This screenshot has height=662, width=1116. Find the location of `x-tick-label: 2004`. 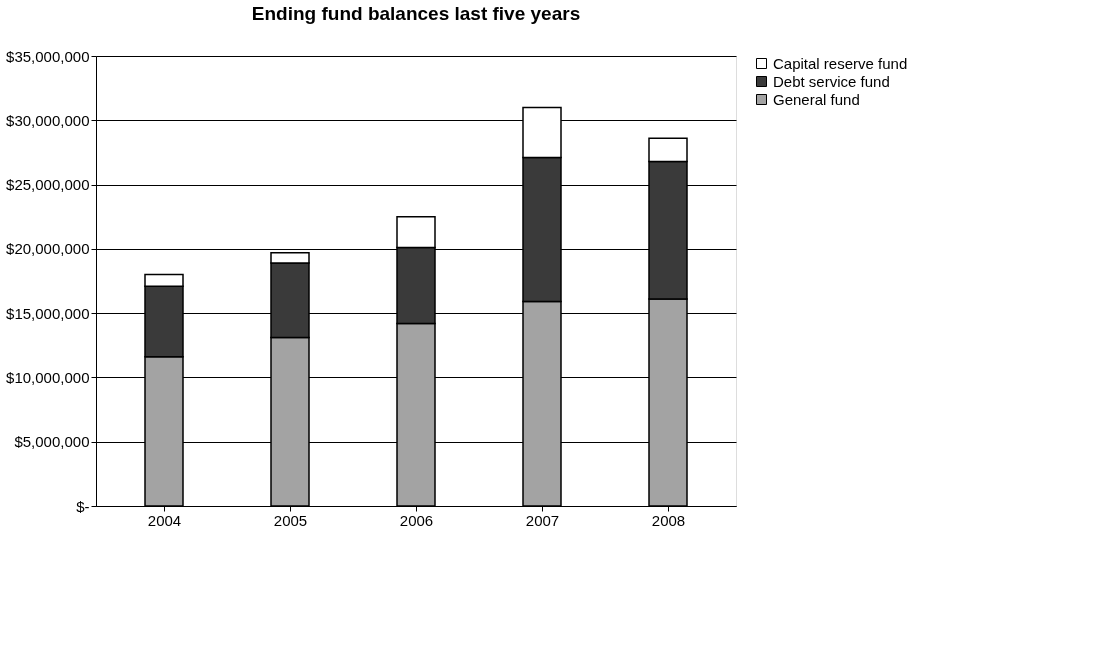

x-tick-label: 2004 is located at coordinates (164, 520).